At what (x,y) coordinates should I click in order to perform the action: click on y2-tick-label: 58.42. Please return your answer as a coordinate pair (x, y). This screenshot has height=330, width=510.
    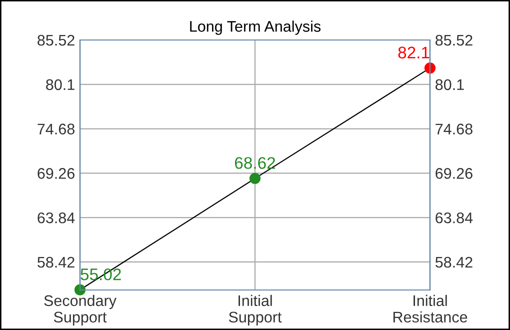
    Looking at the image, I should click on (453, 262).